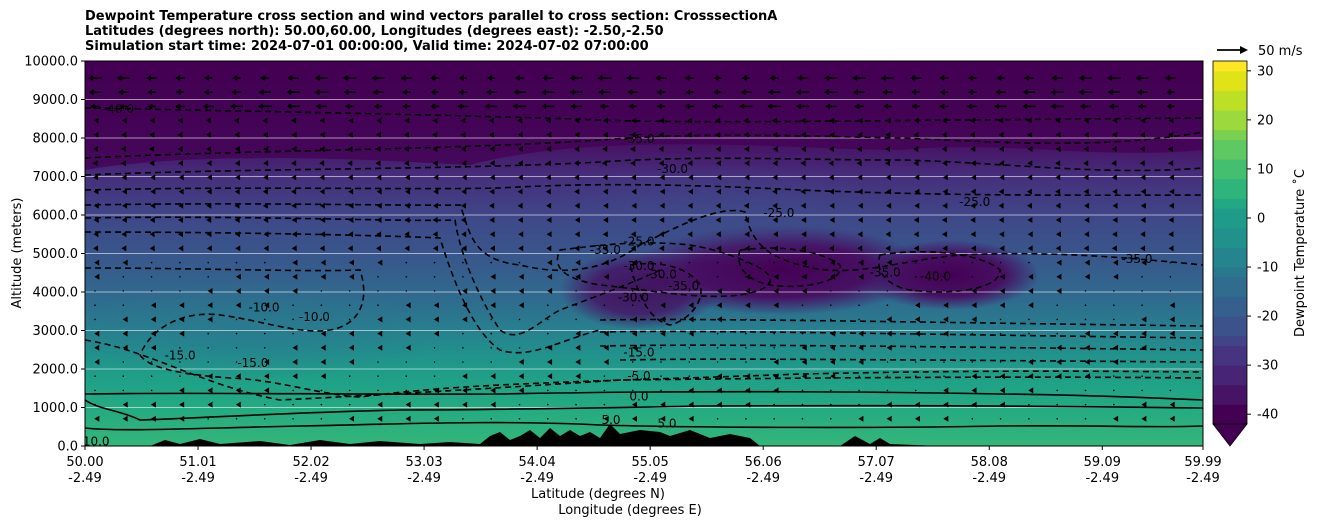  What do you see at coordinates (67, 447) in the screenshot?
I see `y-tick-label: 0.0` at bounding box center [67, 447].